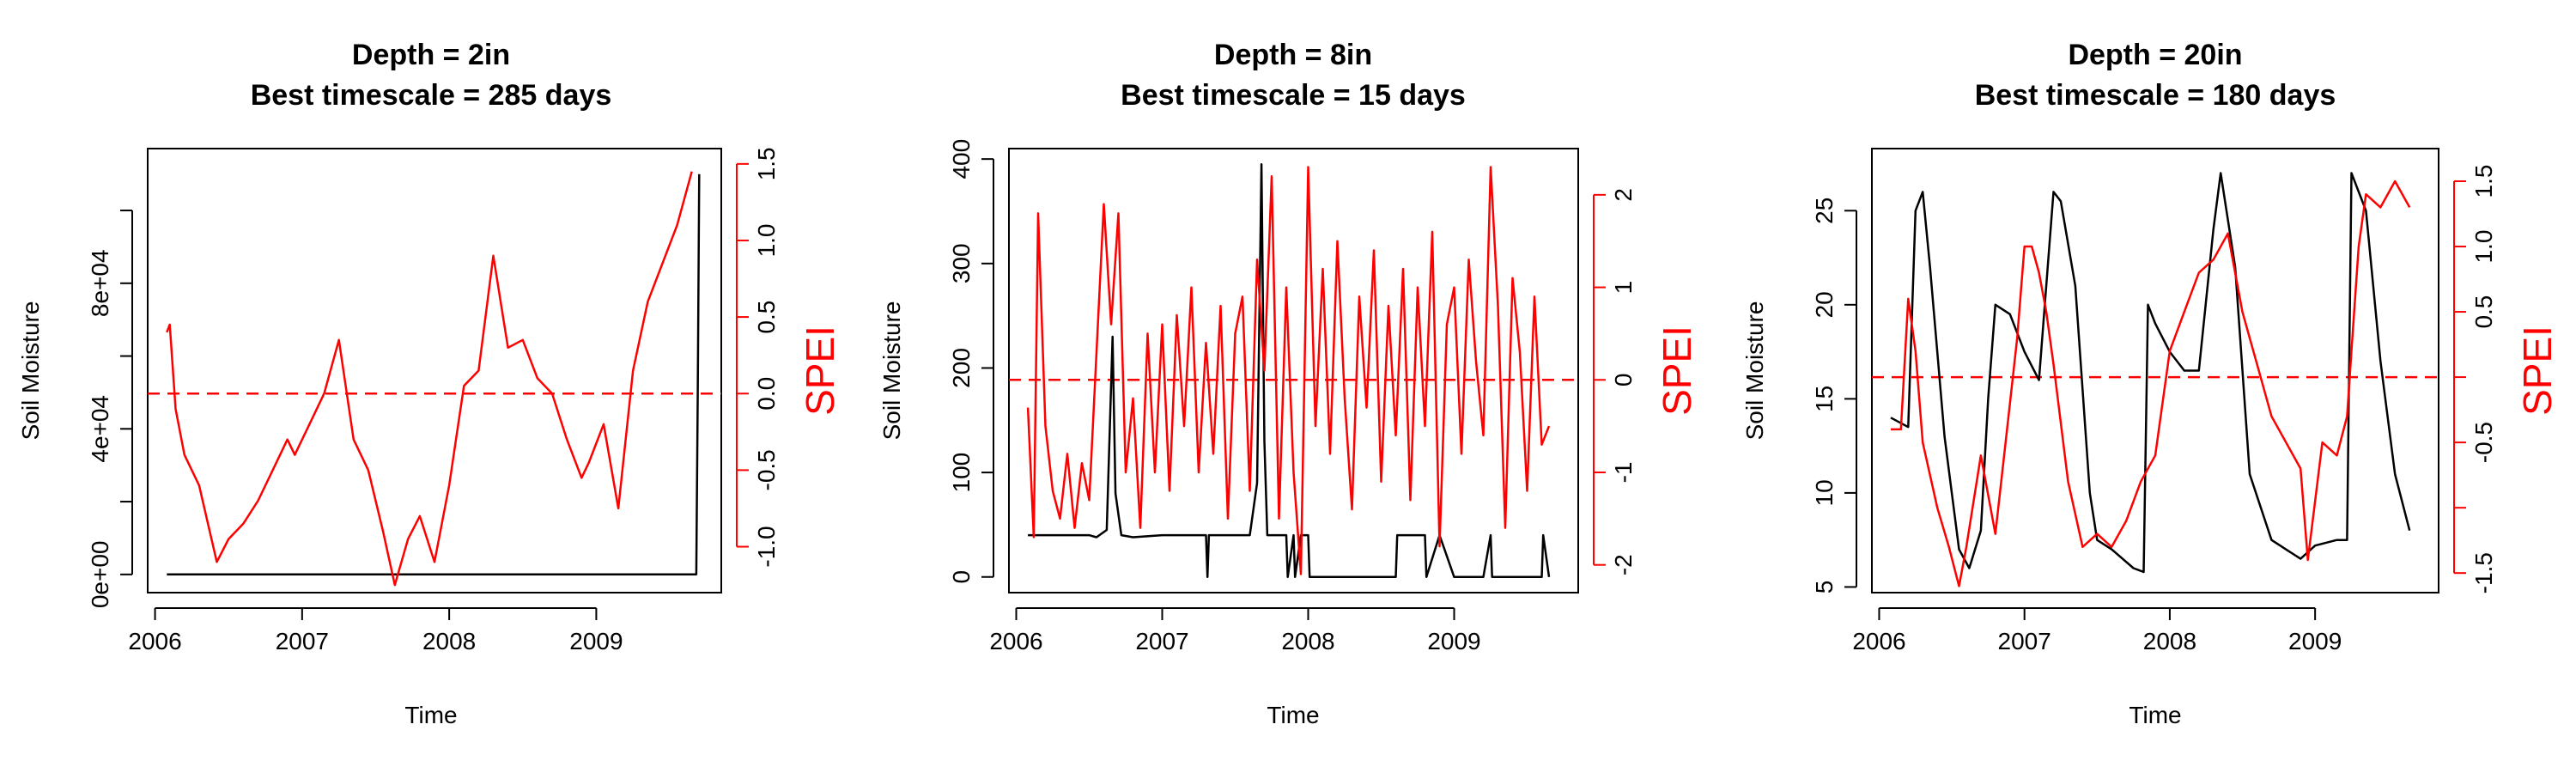 The width and height of the screenshot is (2576, 773). What do you see at coordinates (431, 55) in the screenshot?
I see `chart-title: Depth = 2in` at bounding box center [431, 55].